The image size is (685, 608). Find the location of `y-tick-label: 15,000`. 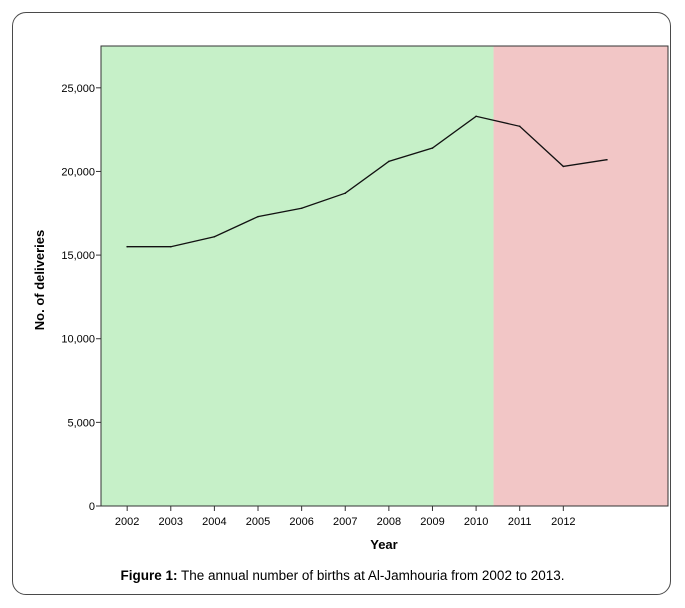

y-tick-label: 15,000 is located at coordinates (78, 256).